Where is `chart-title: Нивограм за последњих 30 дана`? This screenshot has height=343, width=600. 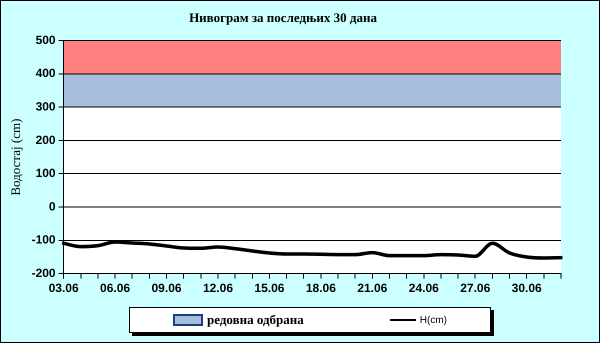 chart-title: Нивограм за последњих 30 дана is located at coordinates (283, 18).